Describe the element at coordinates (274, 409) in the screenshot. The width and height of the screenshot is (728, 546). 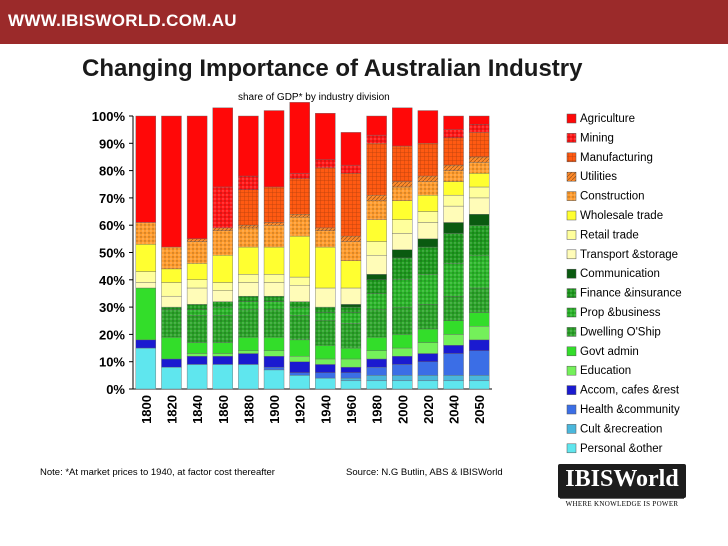
I see `x-tick-label: 1900` at that location.